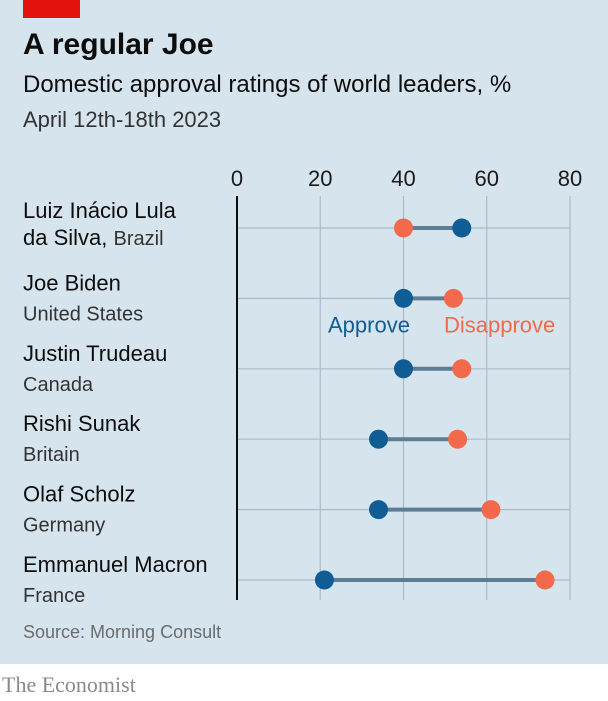 This screenshot has width=608, height=701. Describe the element at coordinates (72, 282) in the screenshot. I see `leader-name: Joe Biden` at that location.